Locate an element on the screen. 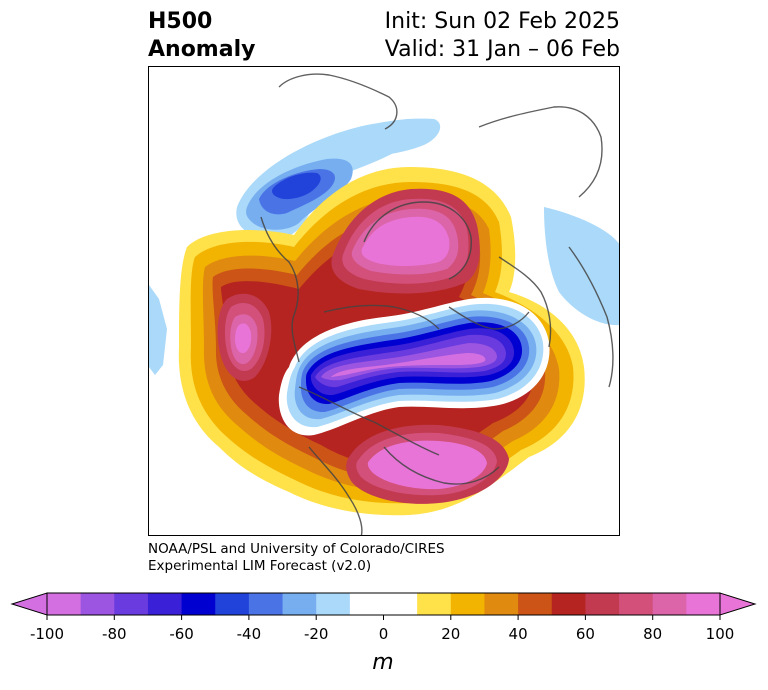 The width and height of the screenshot is (768, 690). colorbar-over-arrow is located at coordinates (738, 604).